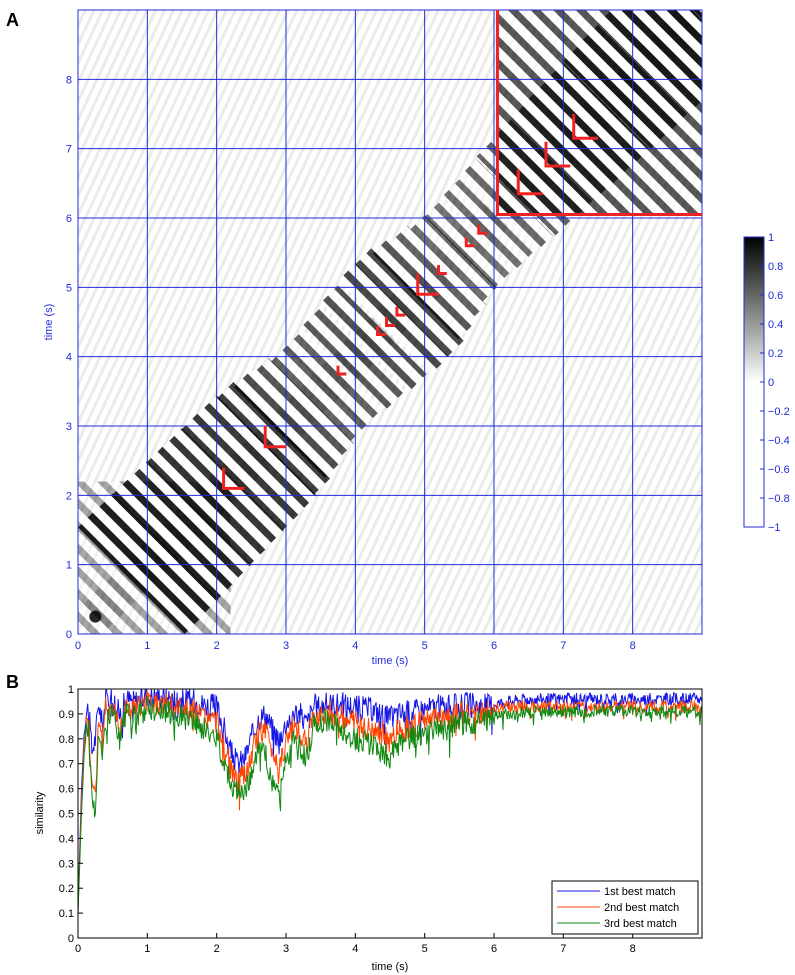 The width and height of the screenshot is (795, 975). I want to click on matrix-x-ticks: 0 1 2 3 4 5 6 7 8, so click(355, 646).